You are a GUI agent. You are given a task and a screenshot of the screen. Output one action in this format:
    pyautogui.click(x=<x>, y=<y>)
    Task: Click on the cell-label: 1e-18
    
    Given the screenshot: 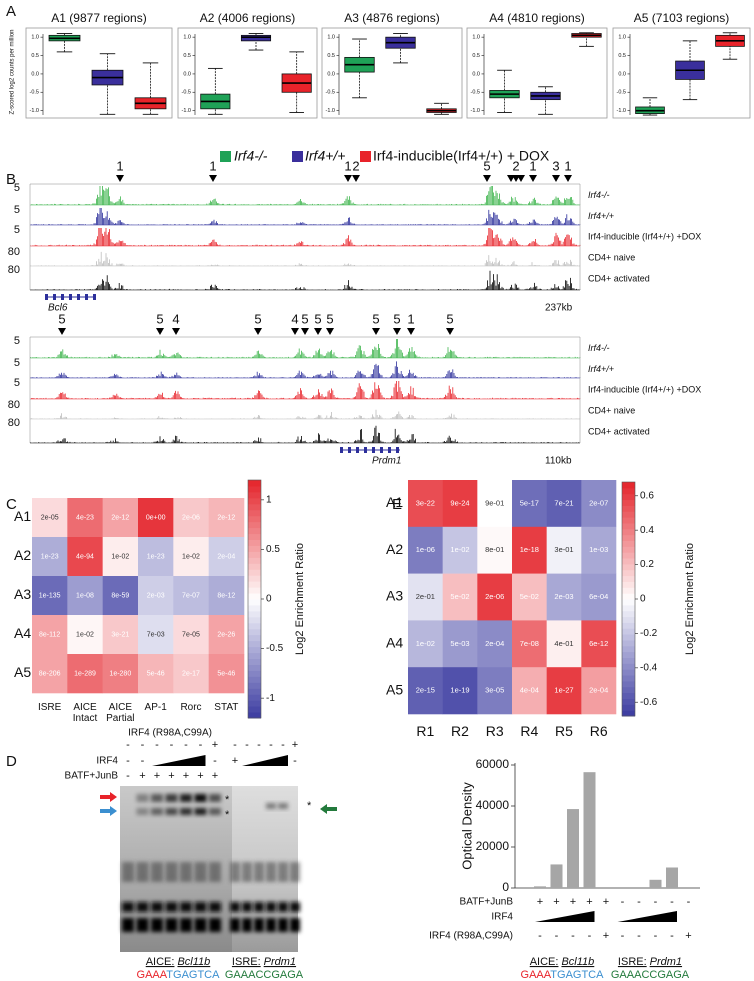 What is the action you would take?
    pyautogui.click(x=529, y=549)
    